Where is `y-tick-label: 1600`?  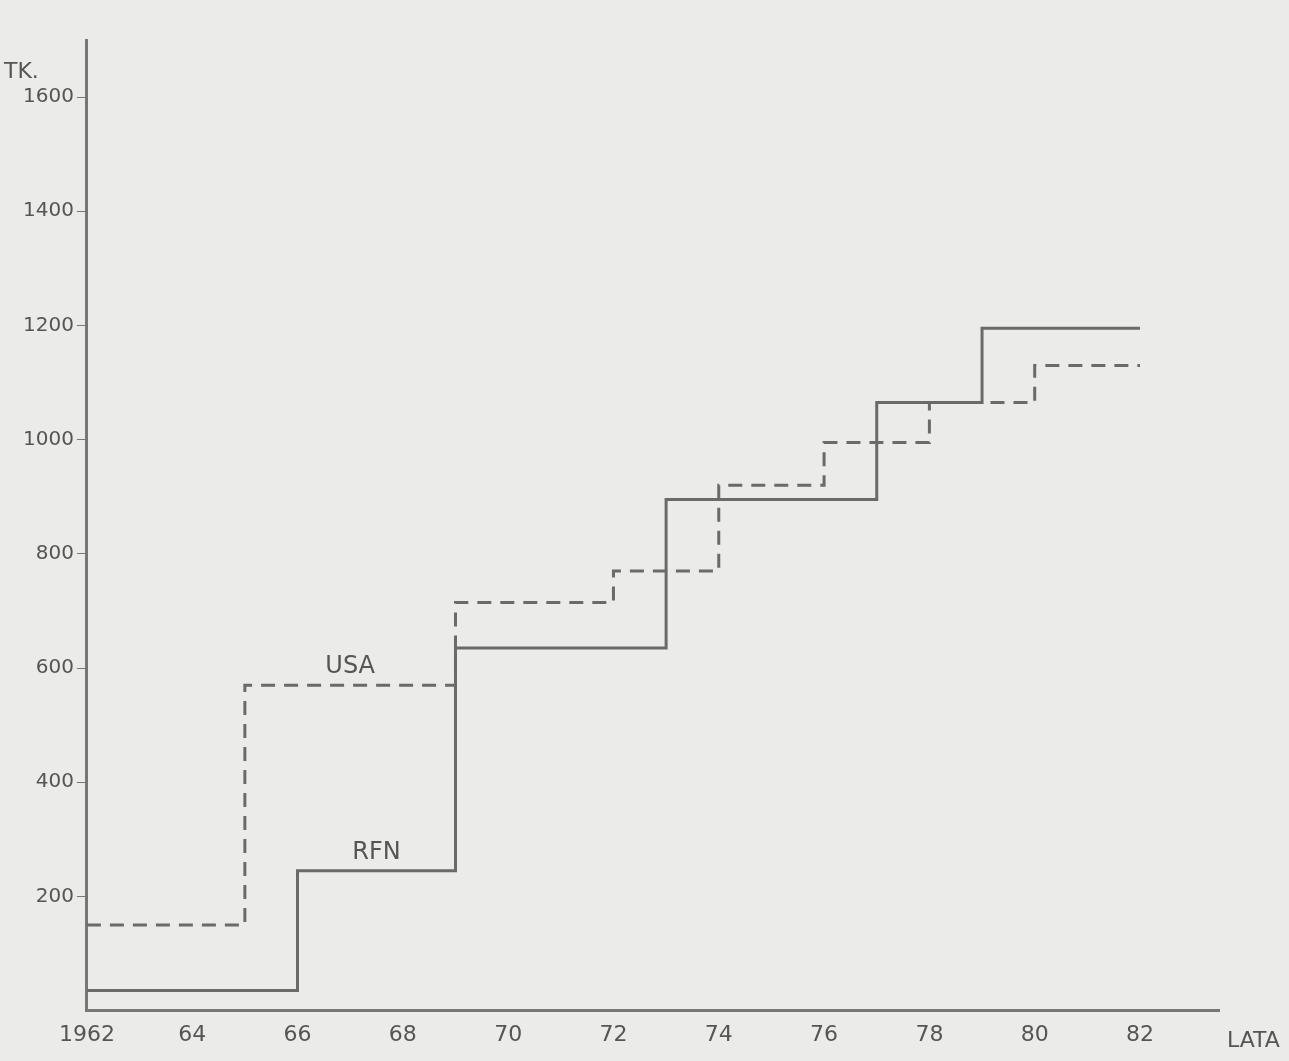 y-tick-label: 1600 is located at coordinates (48, 95).